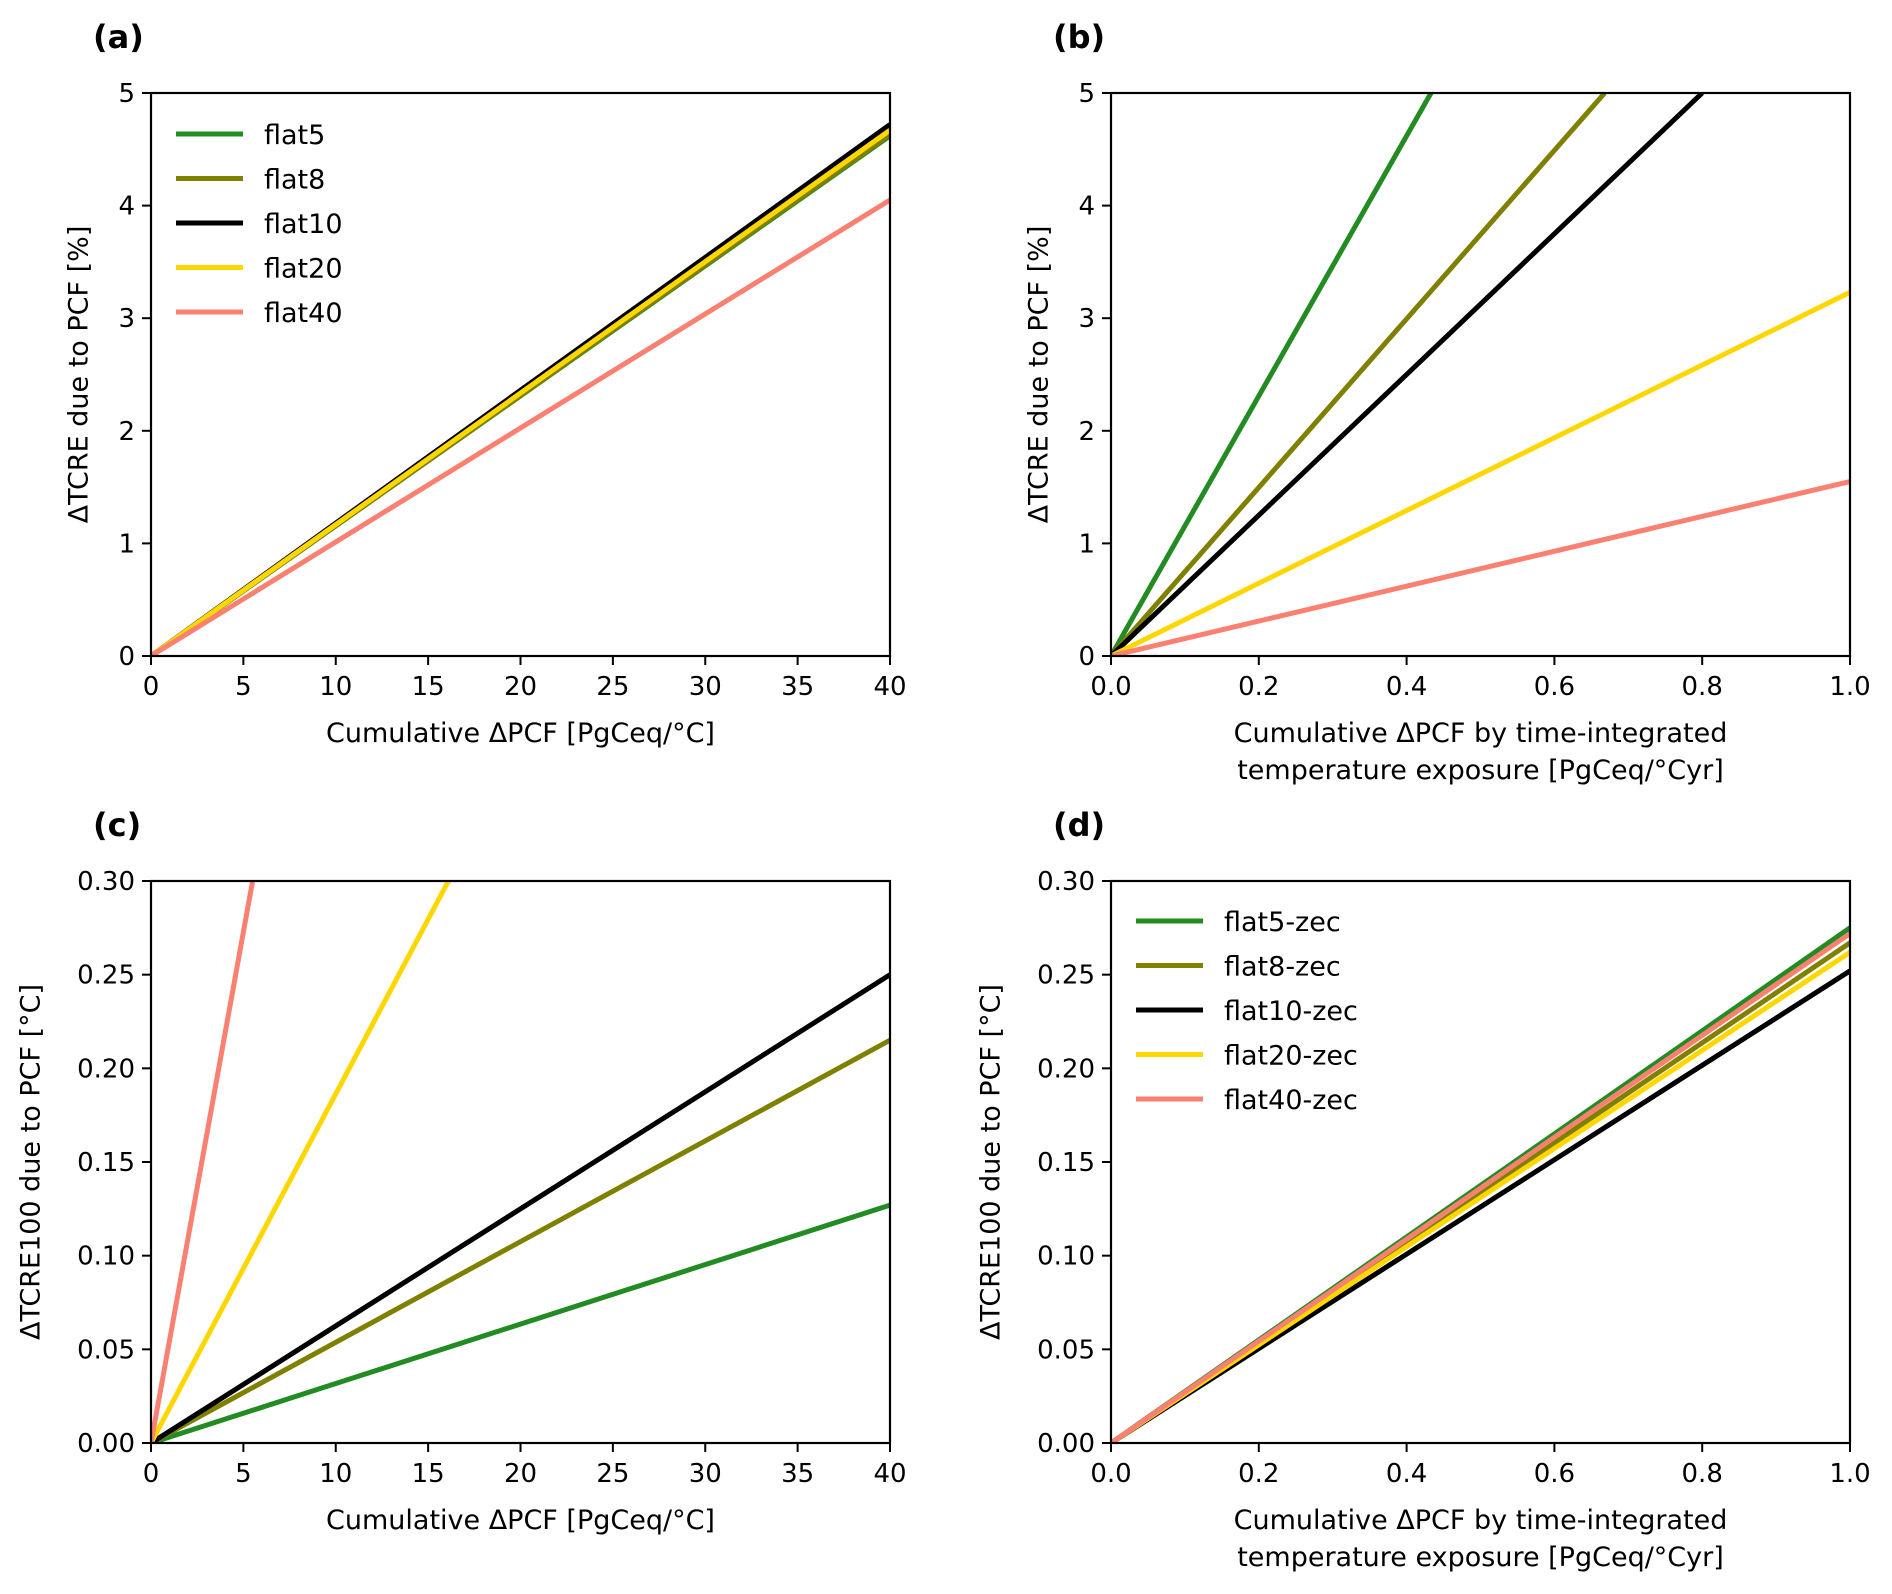 This screenshot has width=1892, height=1594. Describe the element at coordinates (118, 37) in the screenshot. I see `panel-label: (a)` at that location.